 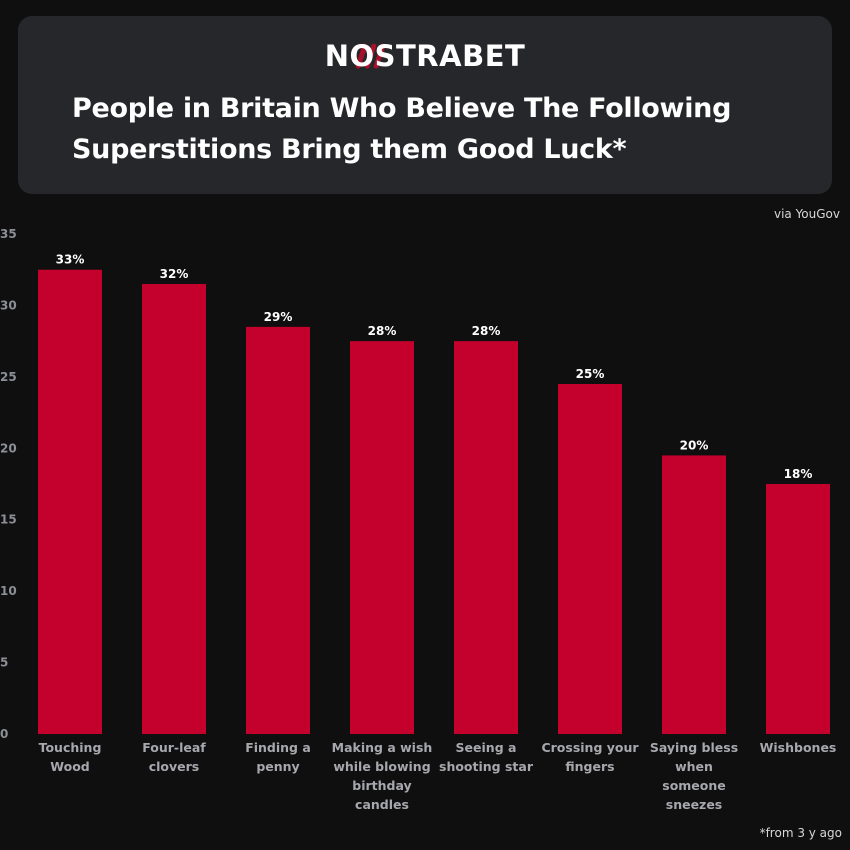 I want to click on y-tick-label: 20, so click(x=8, y=448).